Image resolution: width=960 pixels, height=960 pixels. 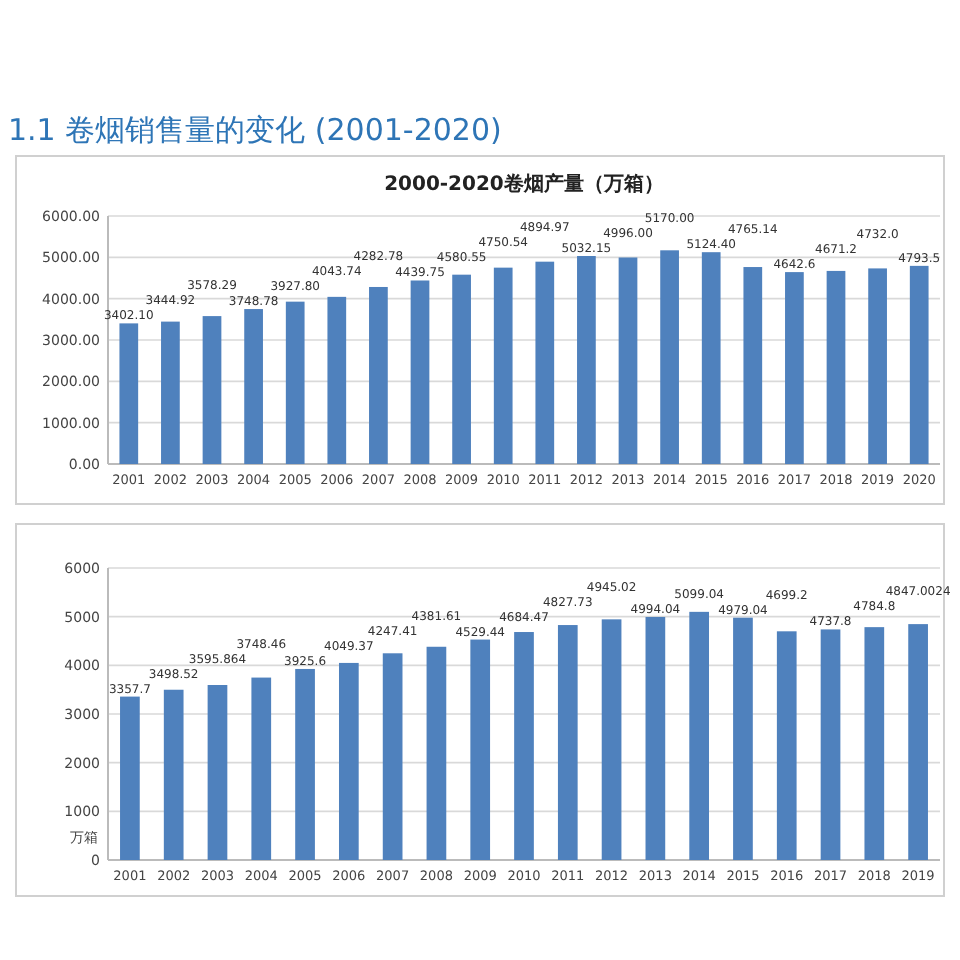 I want to click on chart-subtitle: 2000-2020卷烟产量（万箱）, so click(x=524, y=184).